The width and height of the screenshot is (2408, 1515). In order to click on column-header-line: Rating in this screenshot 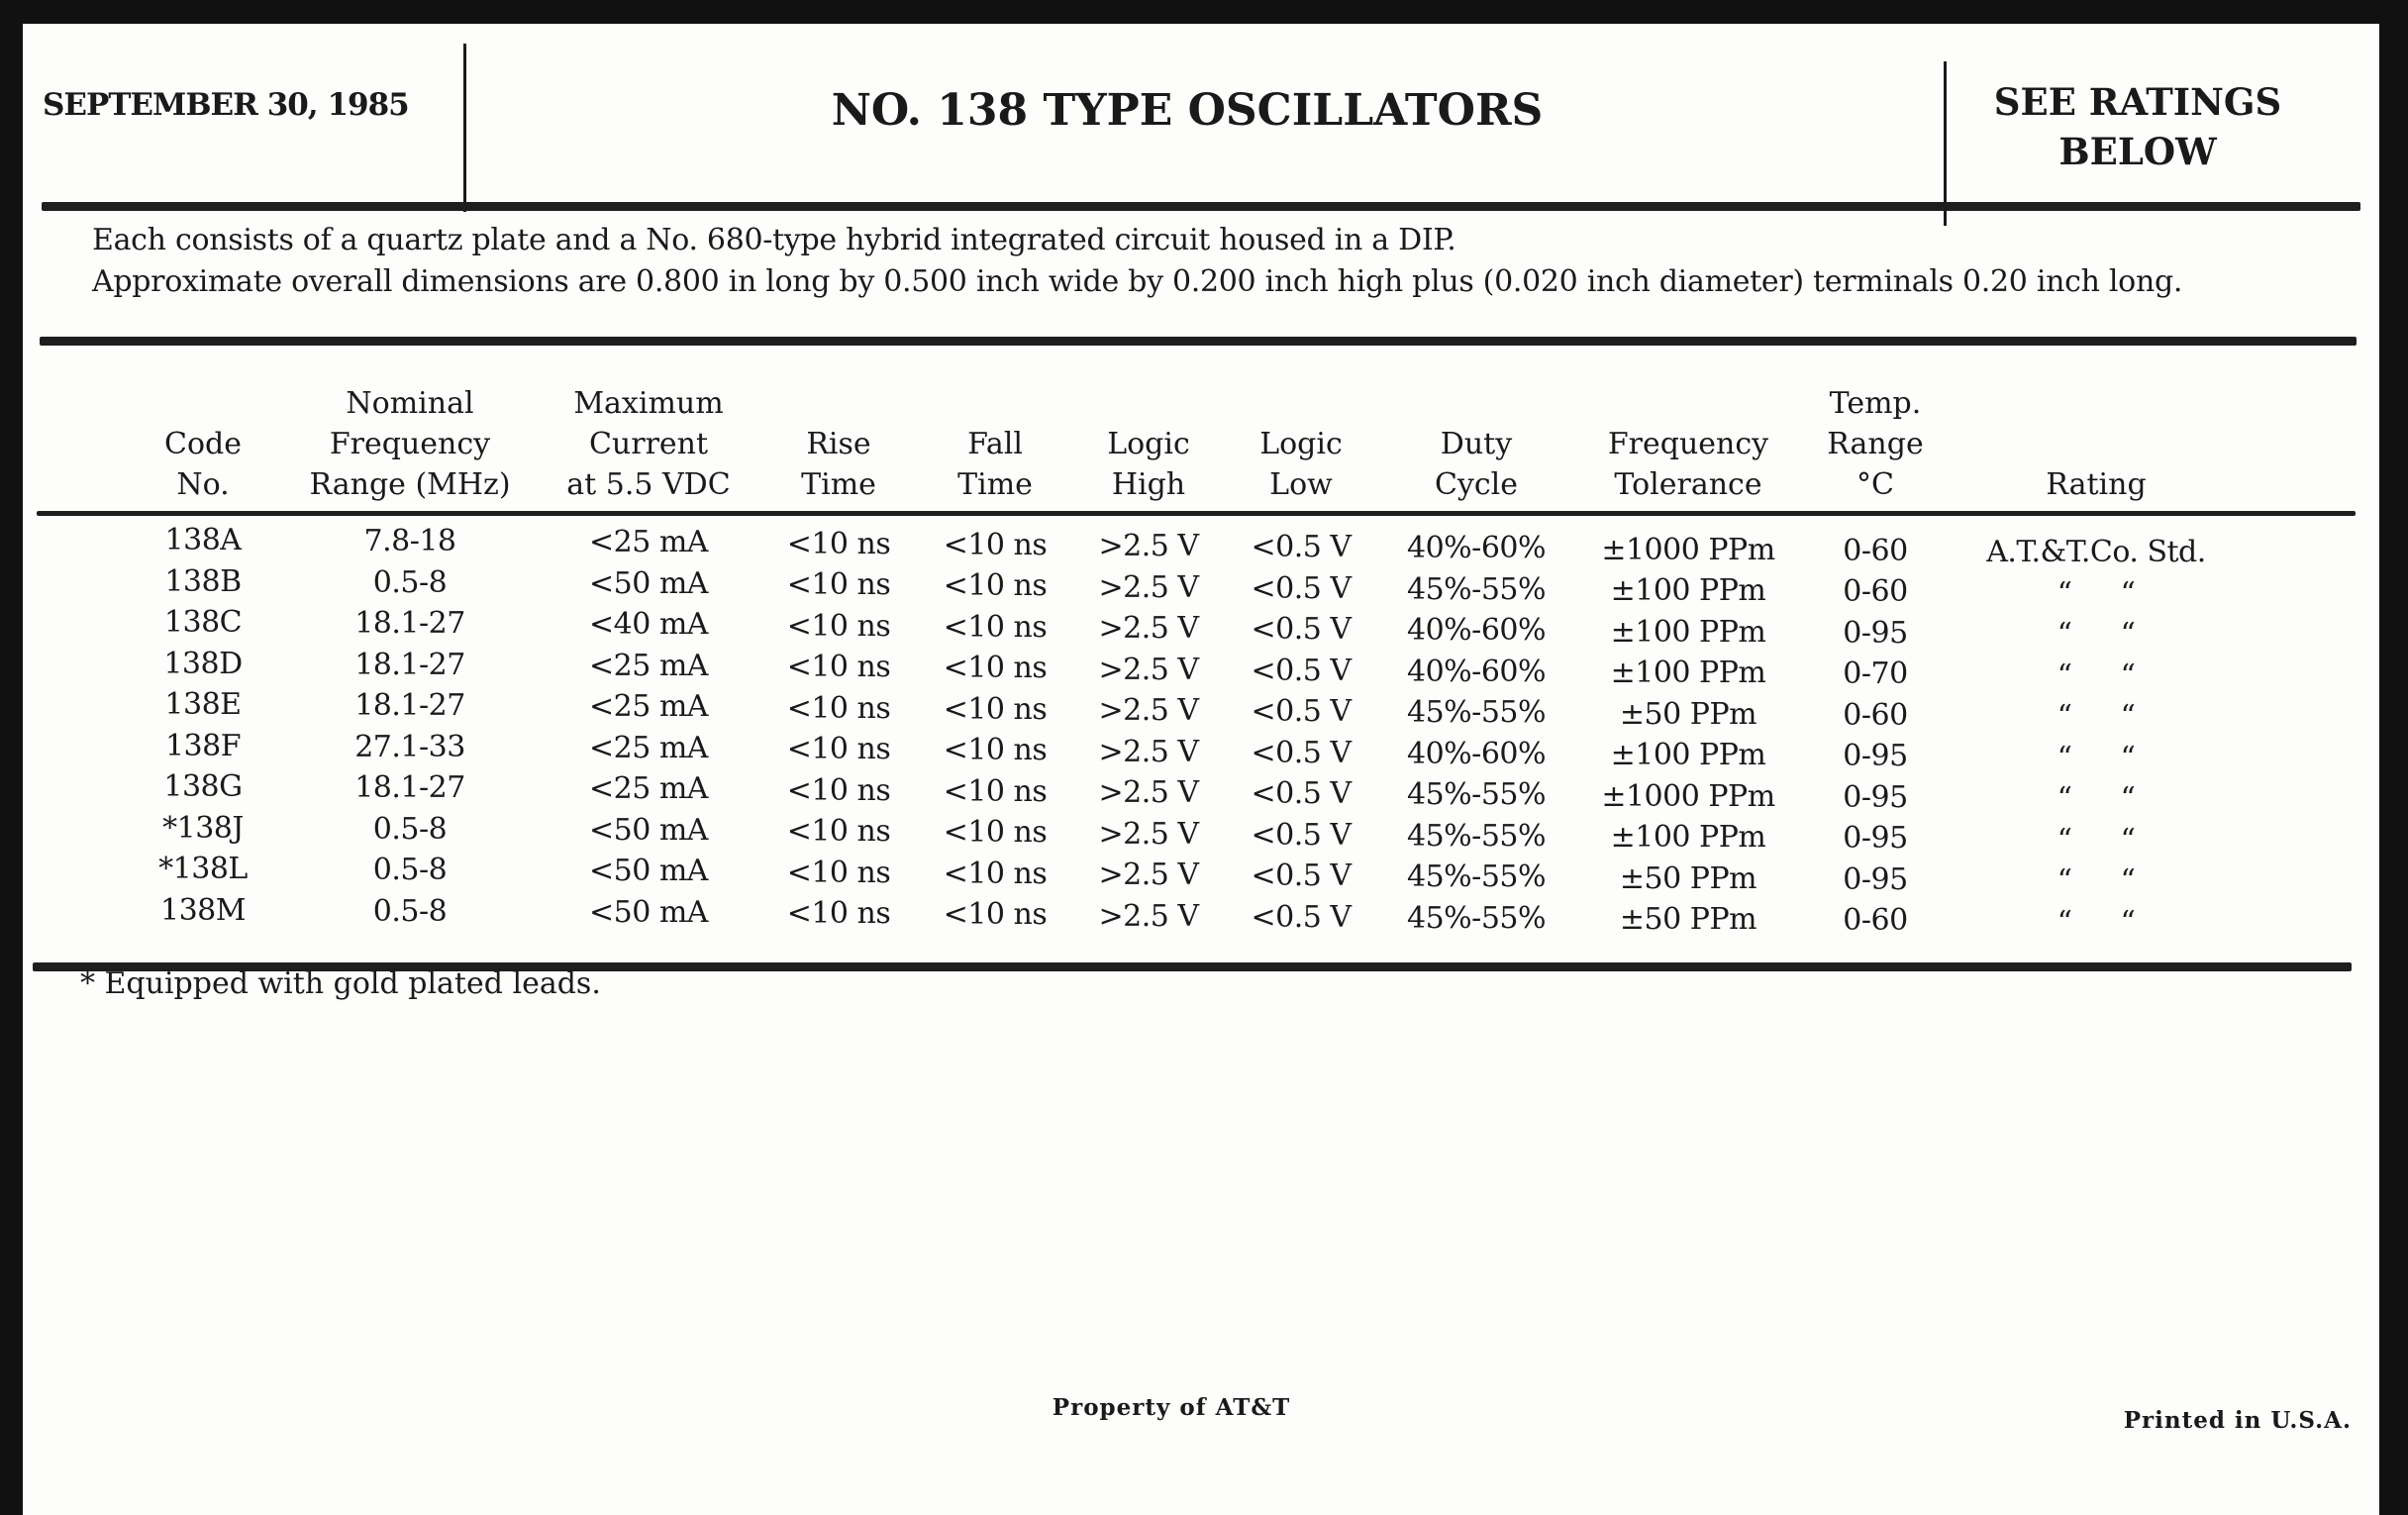, I will do `click(2096, 484)`.